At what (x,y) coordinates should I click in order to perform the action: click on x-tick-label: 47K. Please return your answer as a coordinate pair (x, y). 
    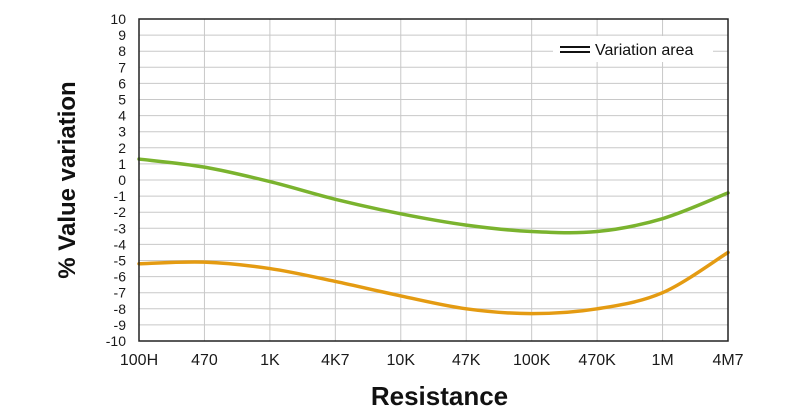
    Looking at the image, I should click on (466, 360).